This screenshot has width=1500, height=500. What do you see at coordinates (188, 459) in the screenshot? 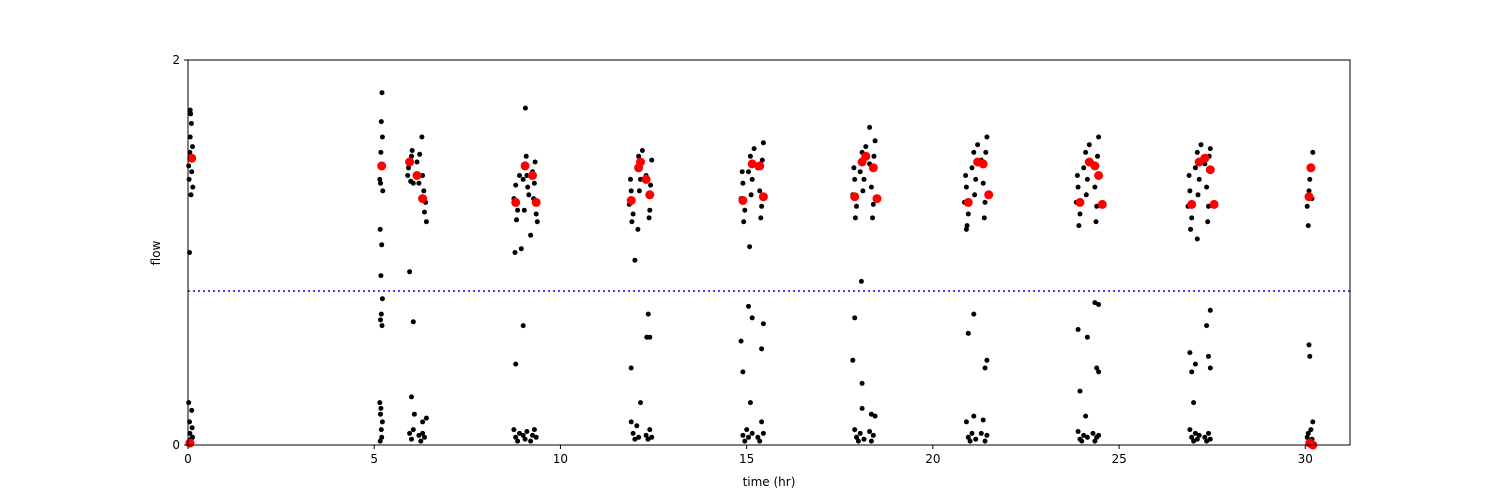
I see `x-tick-label: 0` at bounding box center [188, 459].